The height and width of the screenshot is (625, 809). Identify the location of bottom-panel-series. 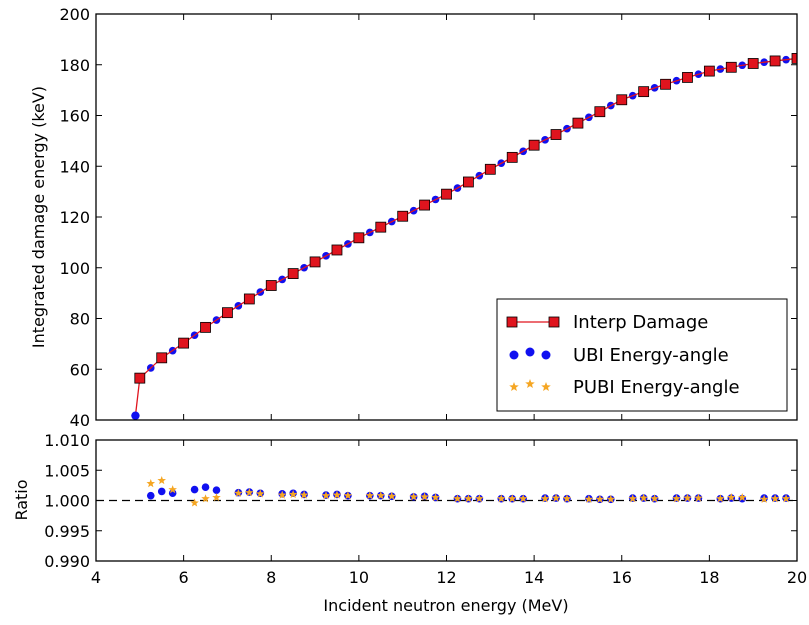
(468, 491).